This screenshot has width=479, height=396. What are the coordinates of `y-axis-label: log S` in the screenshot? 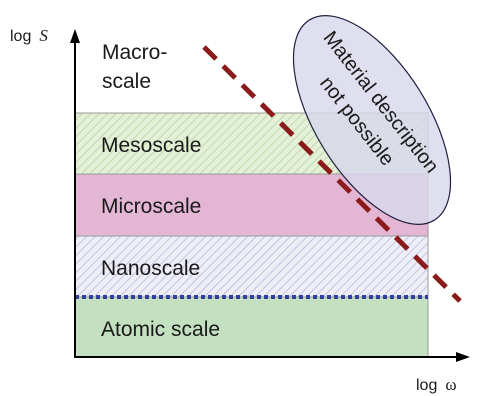 It's located at (29, 35).